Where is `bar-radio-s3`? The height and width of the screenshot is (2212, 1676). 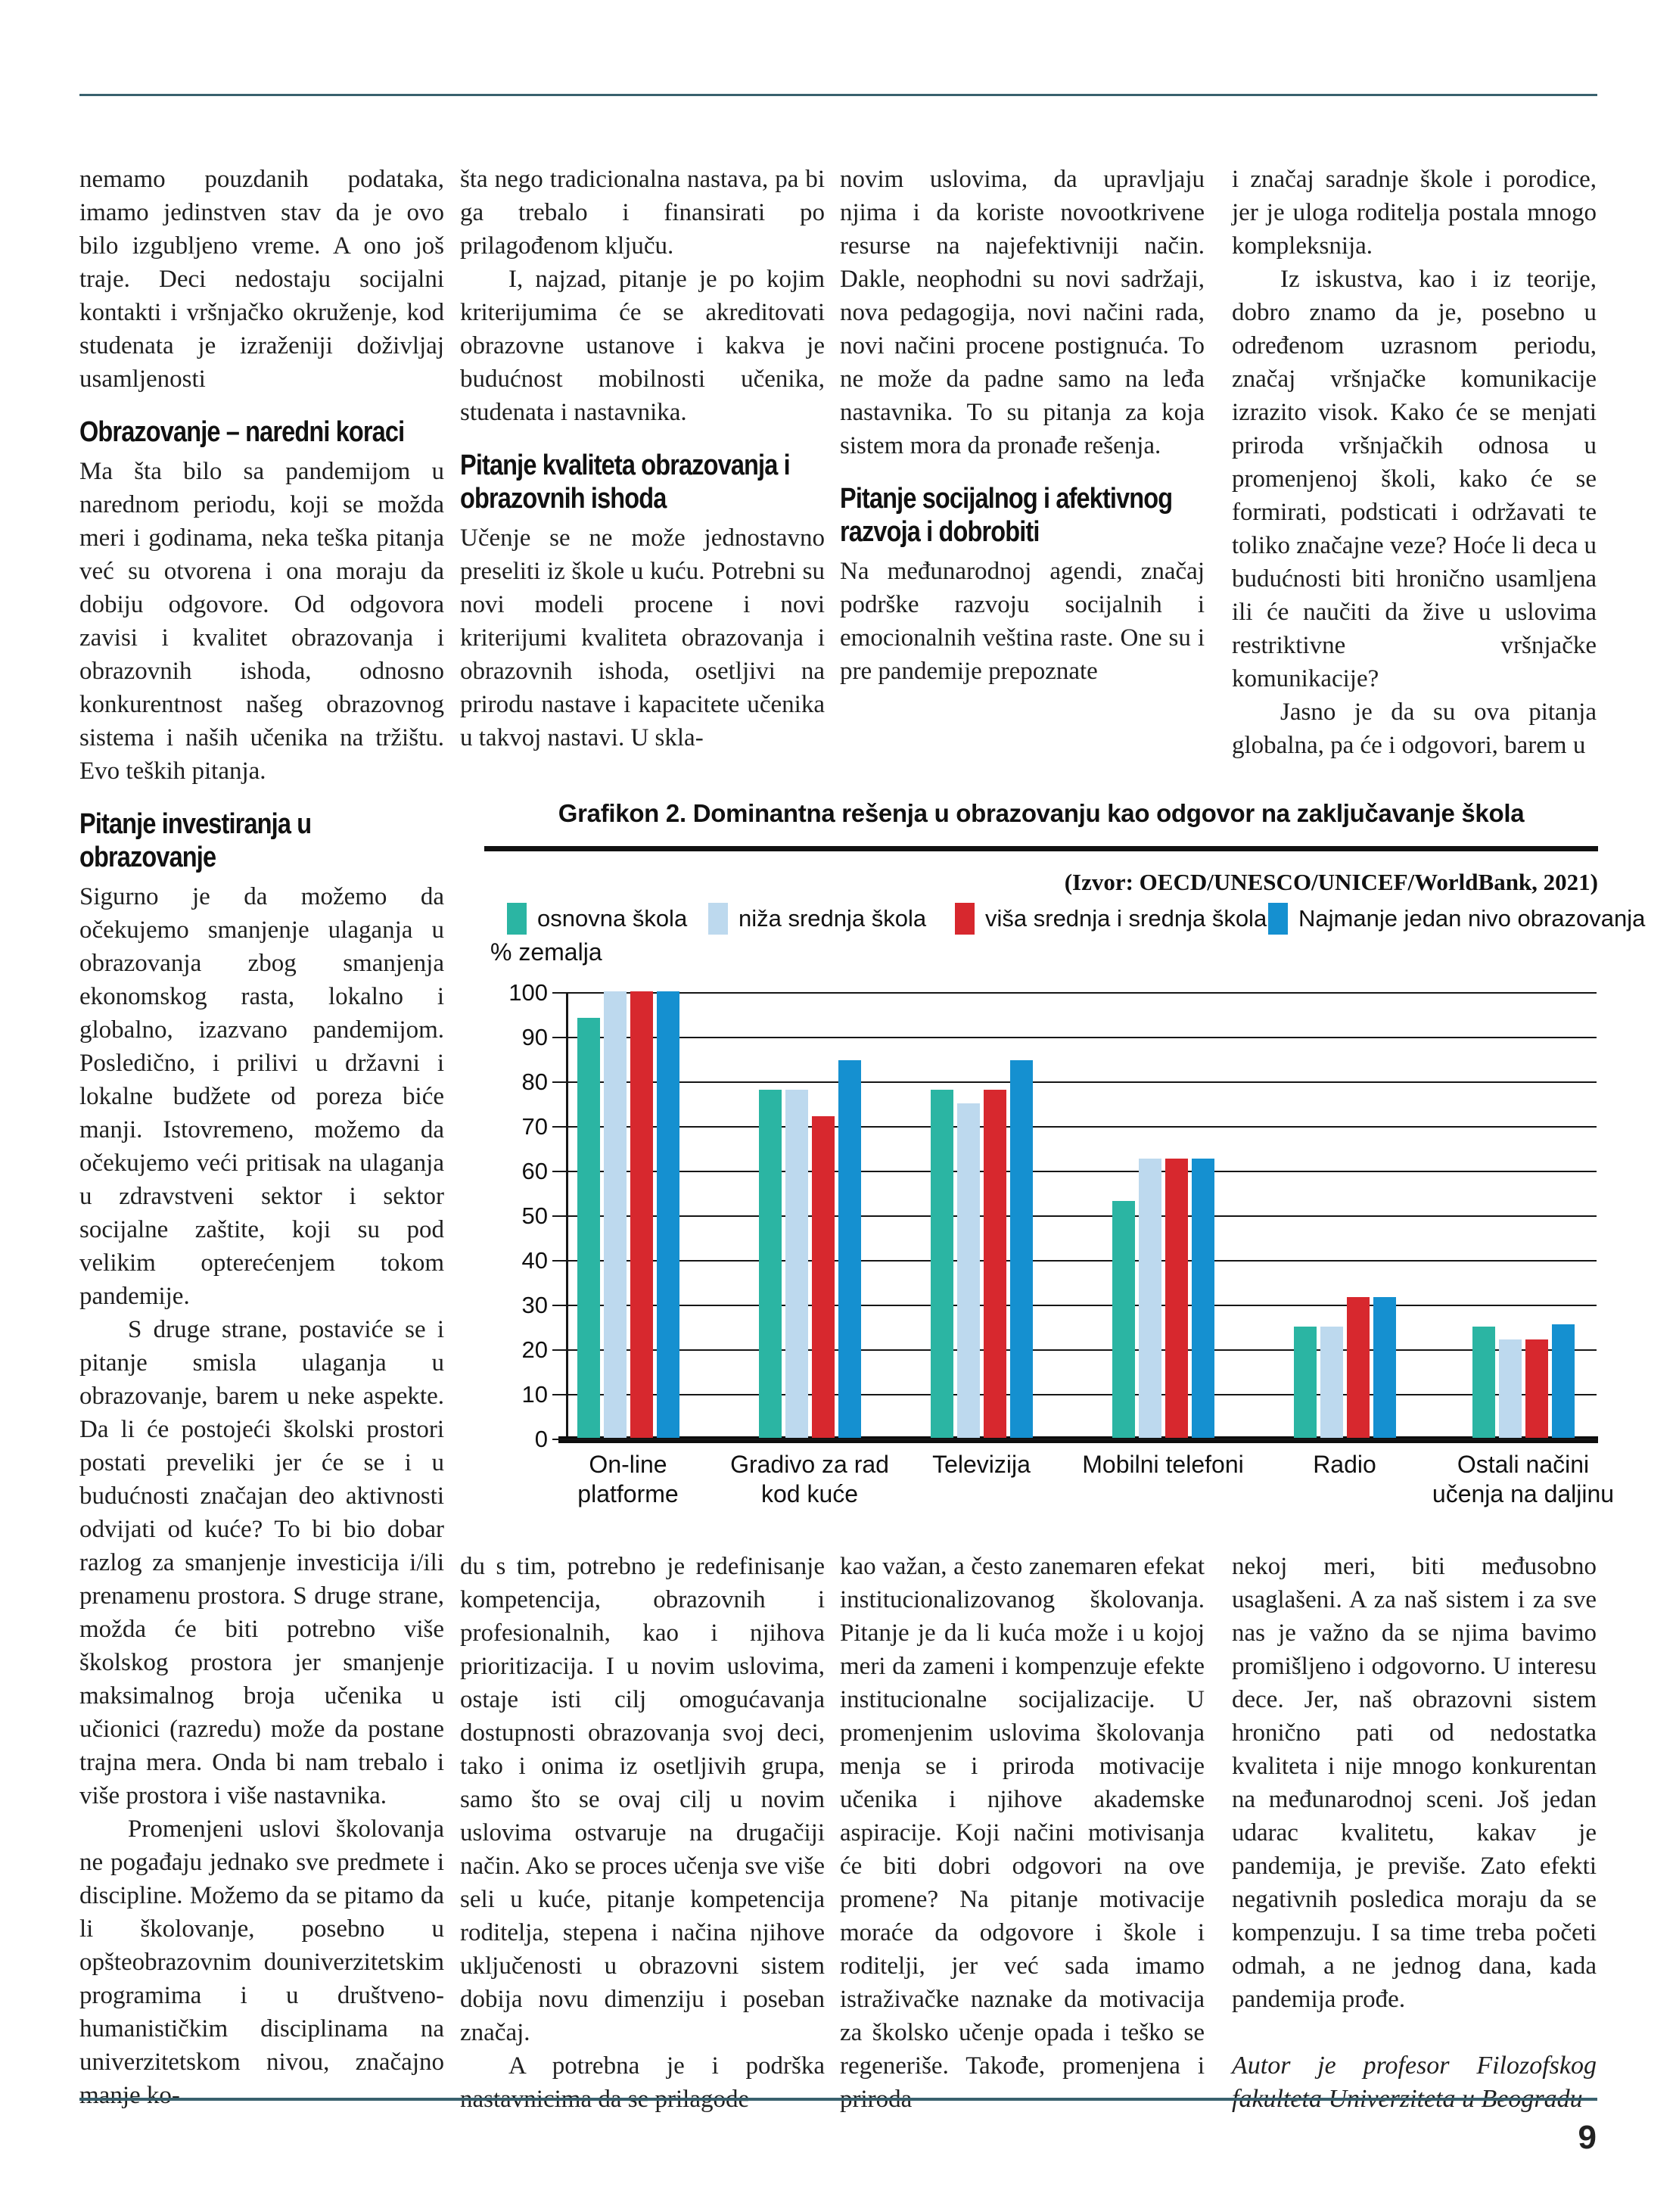 bar-radio-s3 is located at coordinates (1384, 1367).